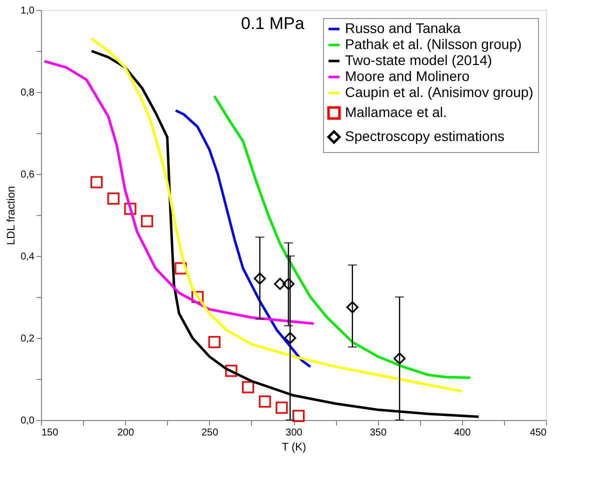  What do you see at coordinates (433, 44) in the screenshot?
I see `legend-label: Pathak et al. (Nilsson group)` at bounding box center [433, 44].